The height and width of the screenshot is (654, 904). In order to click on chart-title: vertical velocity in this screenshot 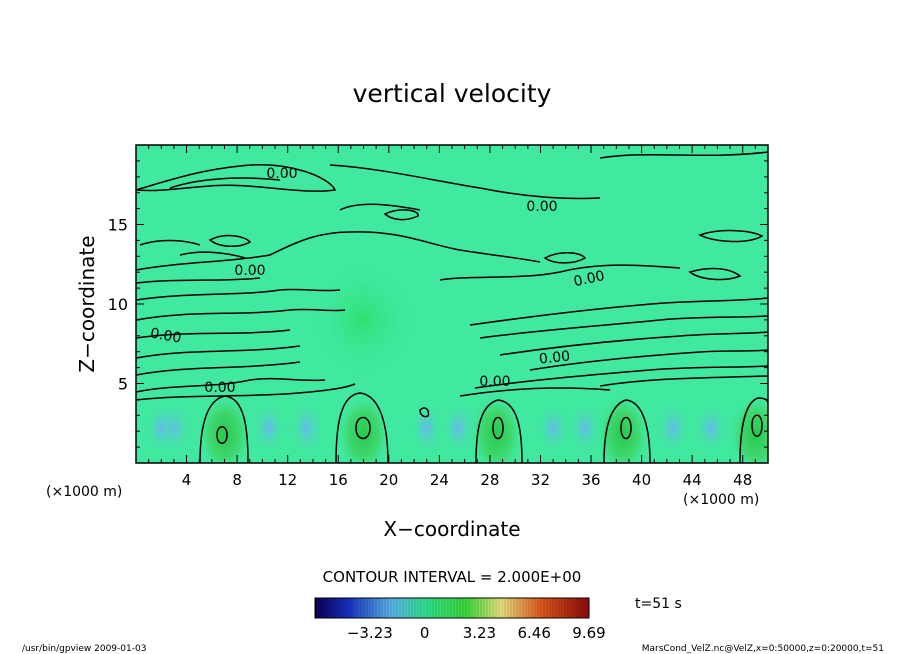, I will do `click(452, 93)`.